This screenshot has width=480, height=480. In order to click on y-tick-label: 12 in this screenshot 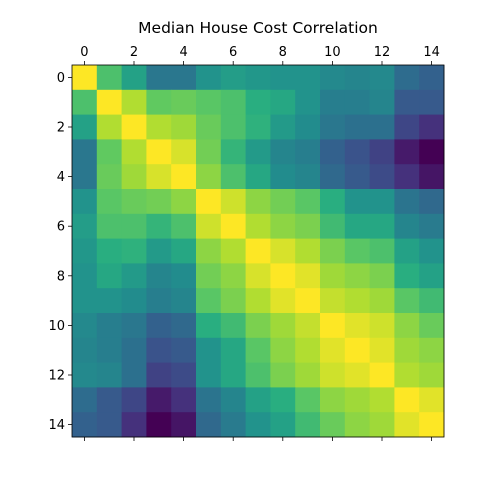, I will do `click(56, 376)`.